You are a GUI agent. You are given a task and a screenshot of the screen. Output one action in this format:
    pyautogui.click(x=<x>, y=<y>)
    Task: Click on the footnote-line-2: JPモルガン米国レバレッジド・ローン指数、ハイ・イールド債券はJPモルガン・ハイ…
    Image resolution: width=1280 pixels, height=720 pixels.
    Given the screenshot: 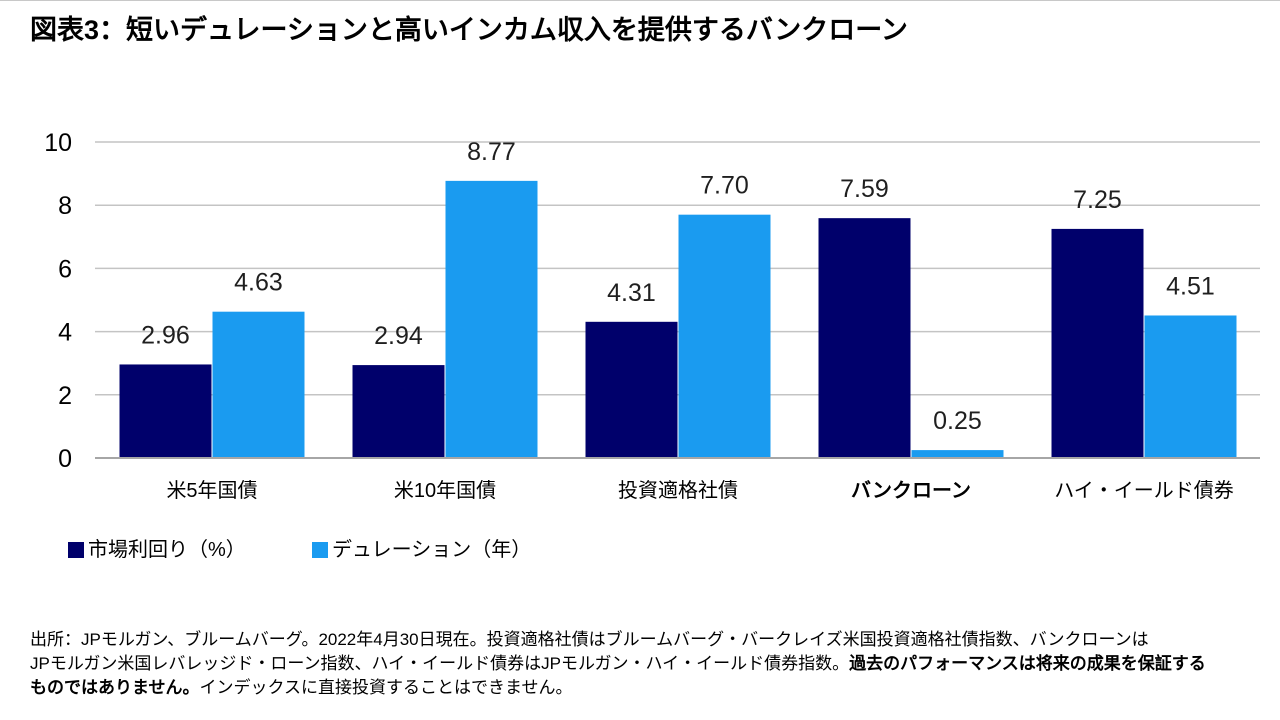 What is the action you would take?
    pyautogui.click(x=650, y=664)
    